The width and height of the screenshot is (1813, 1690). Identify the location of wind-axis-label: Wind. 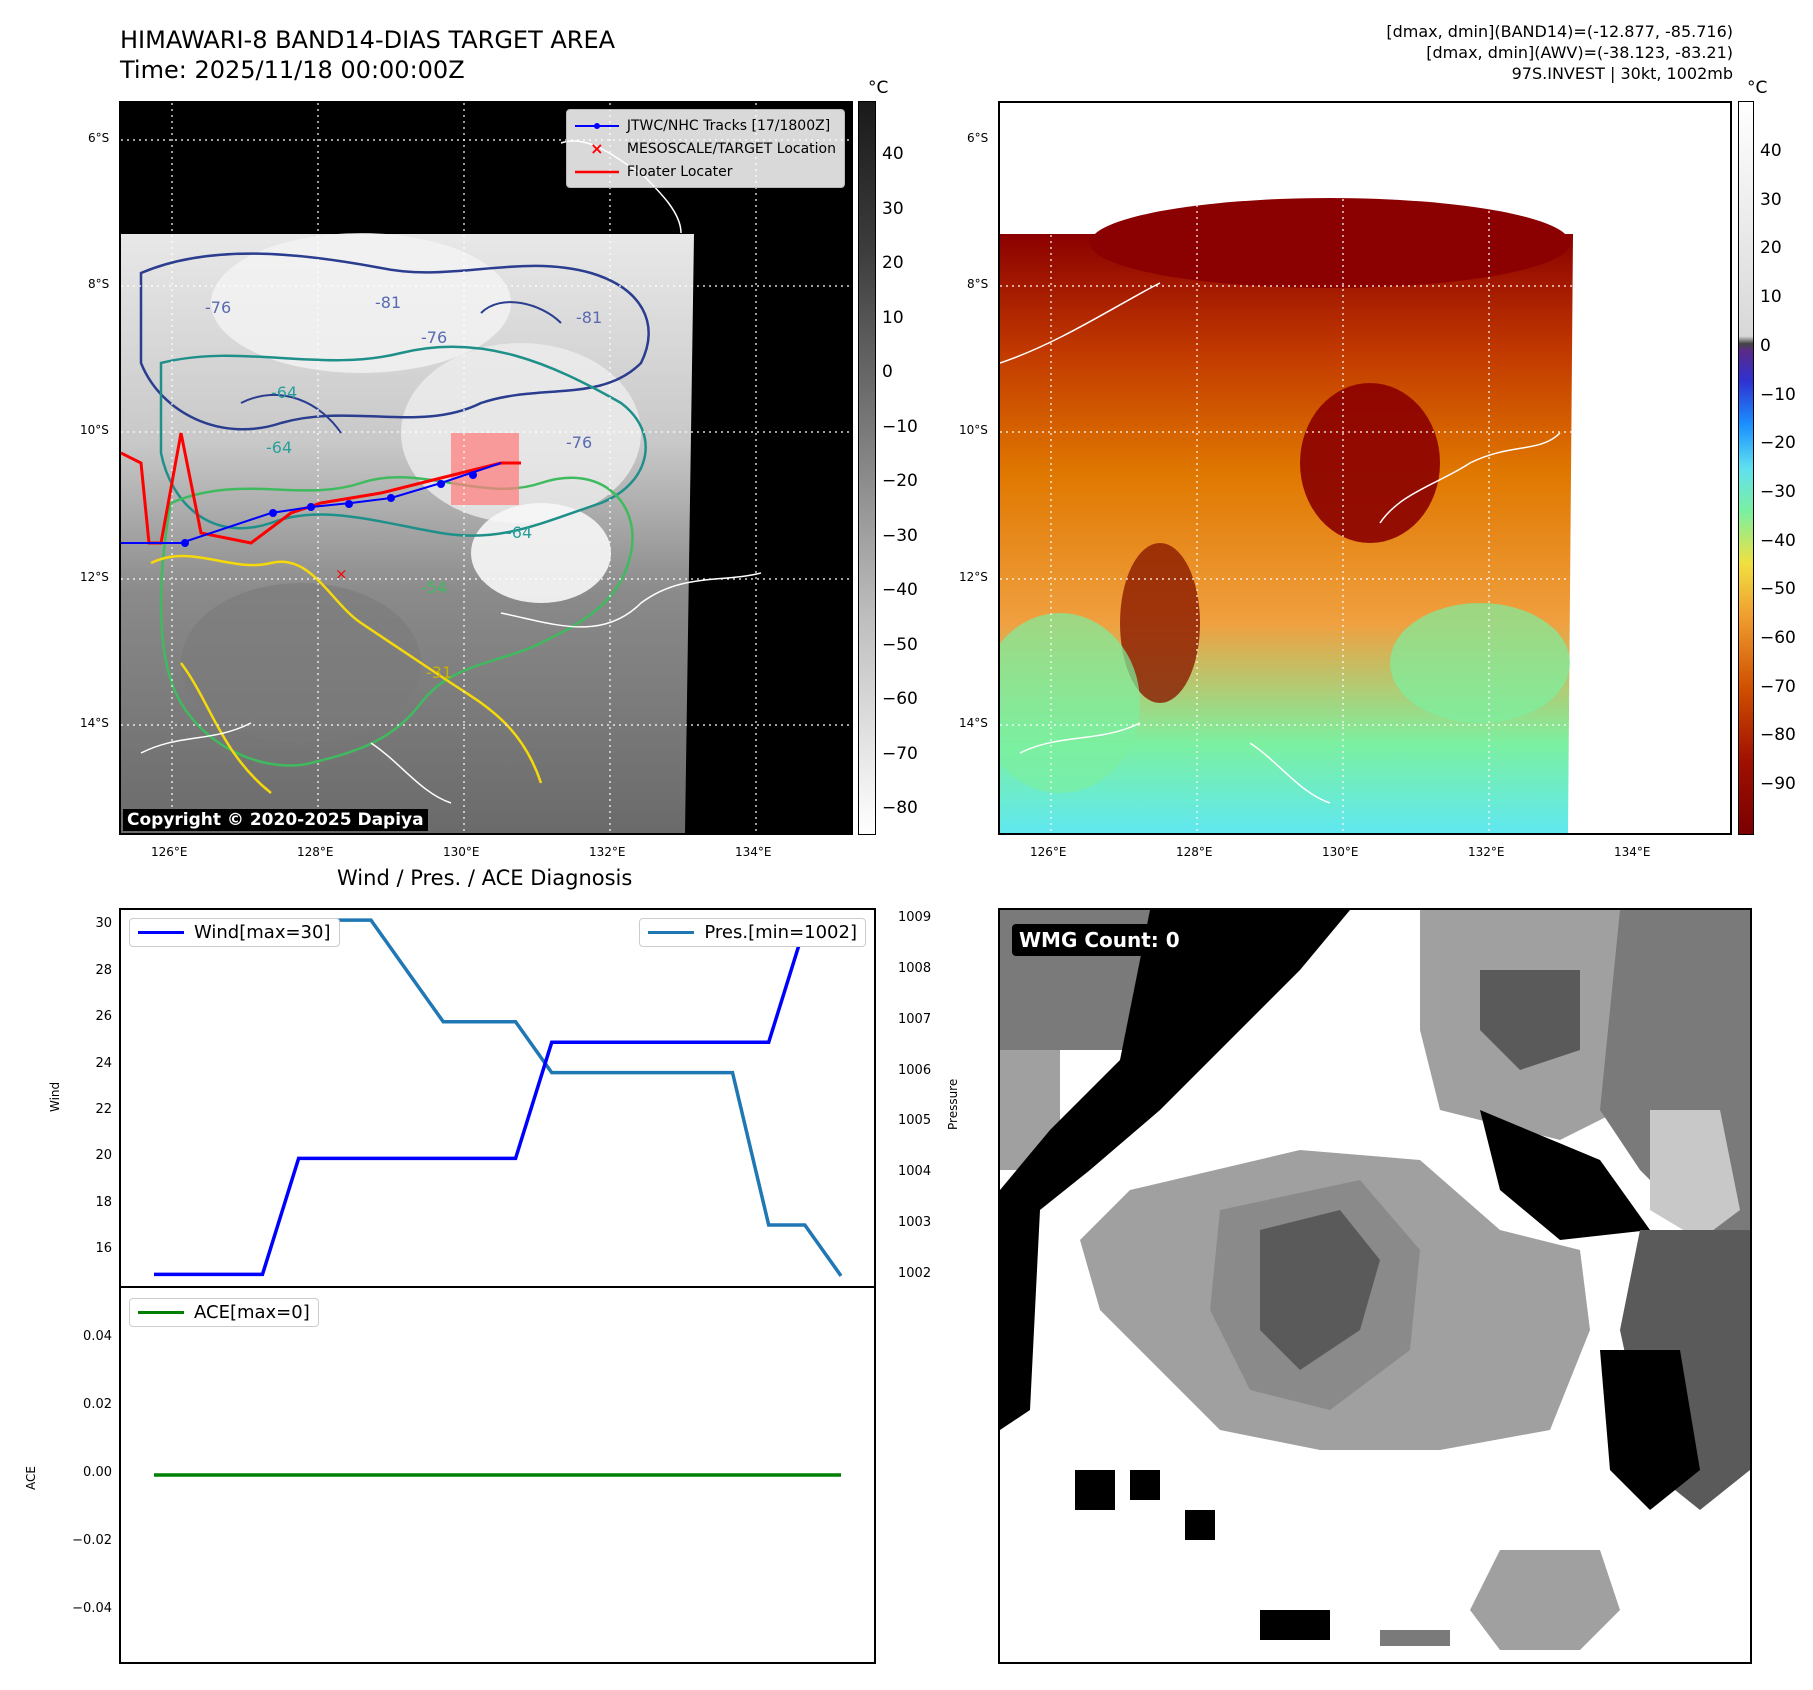
(55, 1096).